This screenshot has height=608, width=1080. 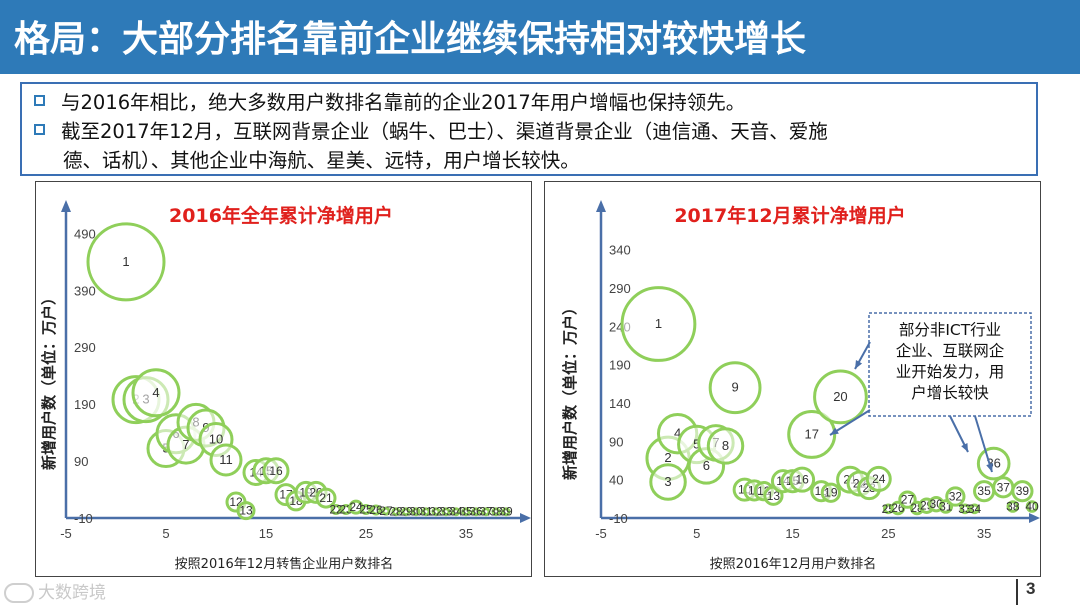 What do you see at coordinates (496, 512) in the screenshot?
I see `bubble-label: 38` at bounding box center [496, 512].